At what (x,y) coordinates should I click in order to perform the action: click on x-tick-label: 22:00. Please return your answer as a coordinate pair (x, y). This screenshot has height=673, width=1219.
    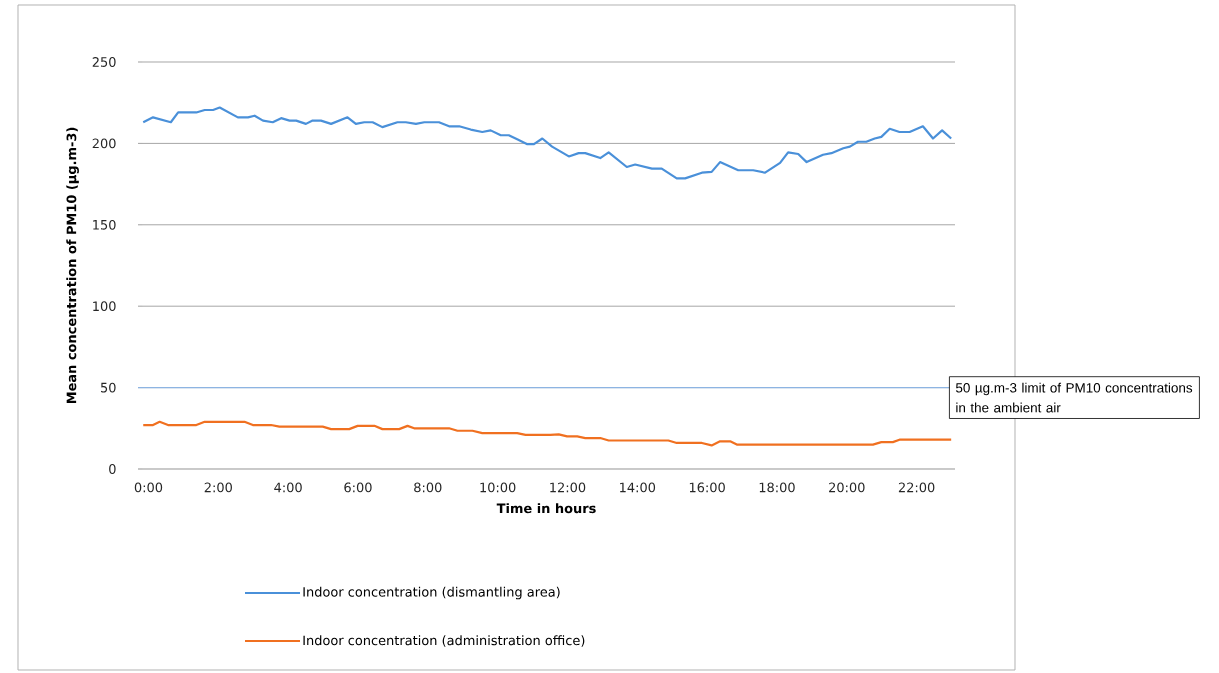
    Looking at the image, I should click on (916, 487).